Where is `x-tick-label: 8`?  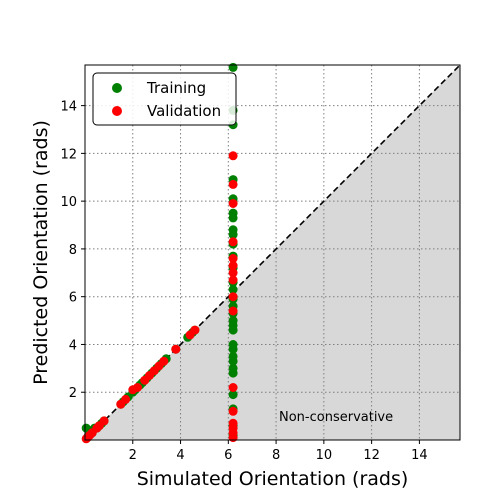 x-tick-label: 8 is located at coordinates (276, 455).